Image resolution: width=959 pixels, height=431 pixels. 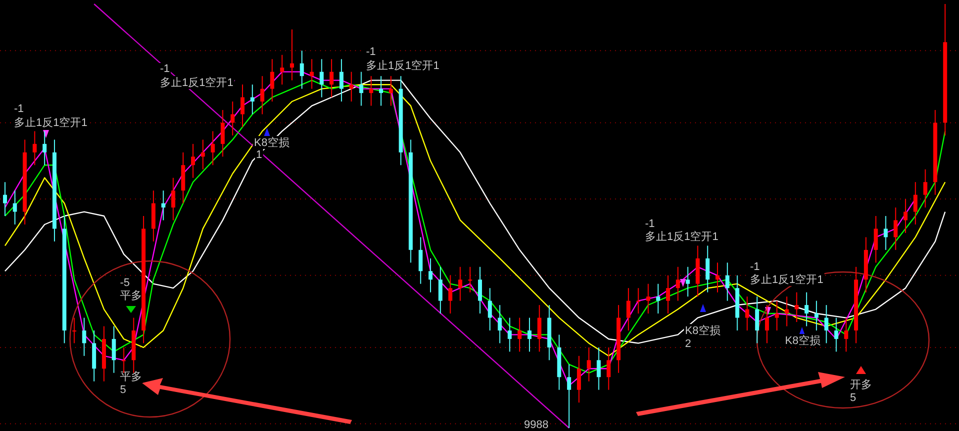 What do you see at coordinates (125, 283) in the screenshot?
I see `annotation: -5` at bounding box center [125, 283].